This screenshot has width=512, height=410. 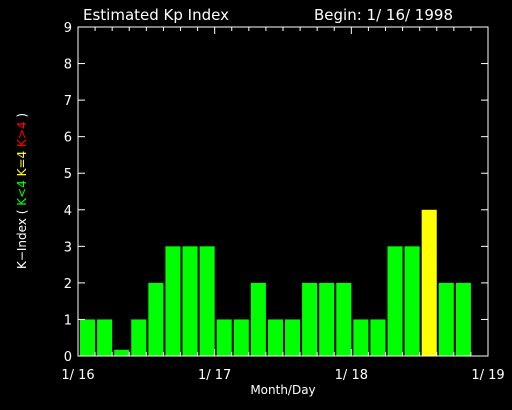 I want to click on x-tick-label: 1/ 19, so click(x=487, y=375).